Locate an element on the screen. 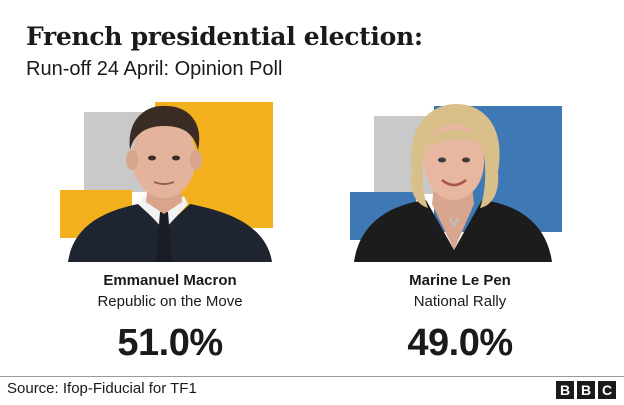 This screenshot has width=624, height=405. tie is located at coordinates (164, 237).